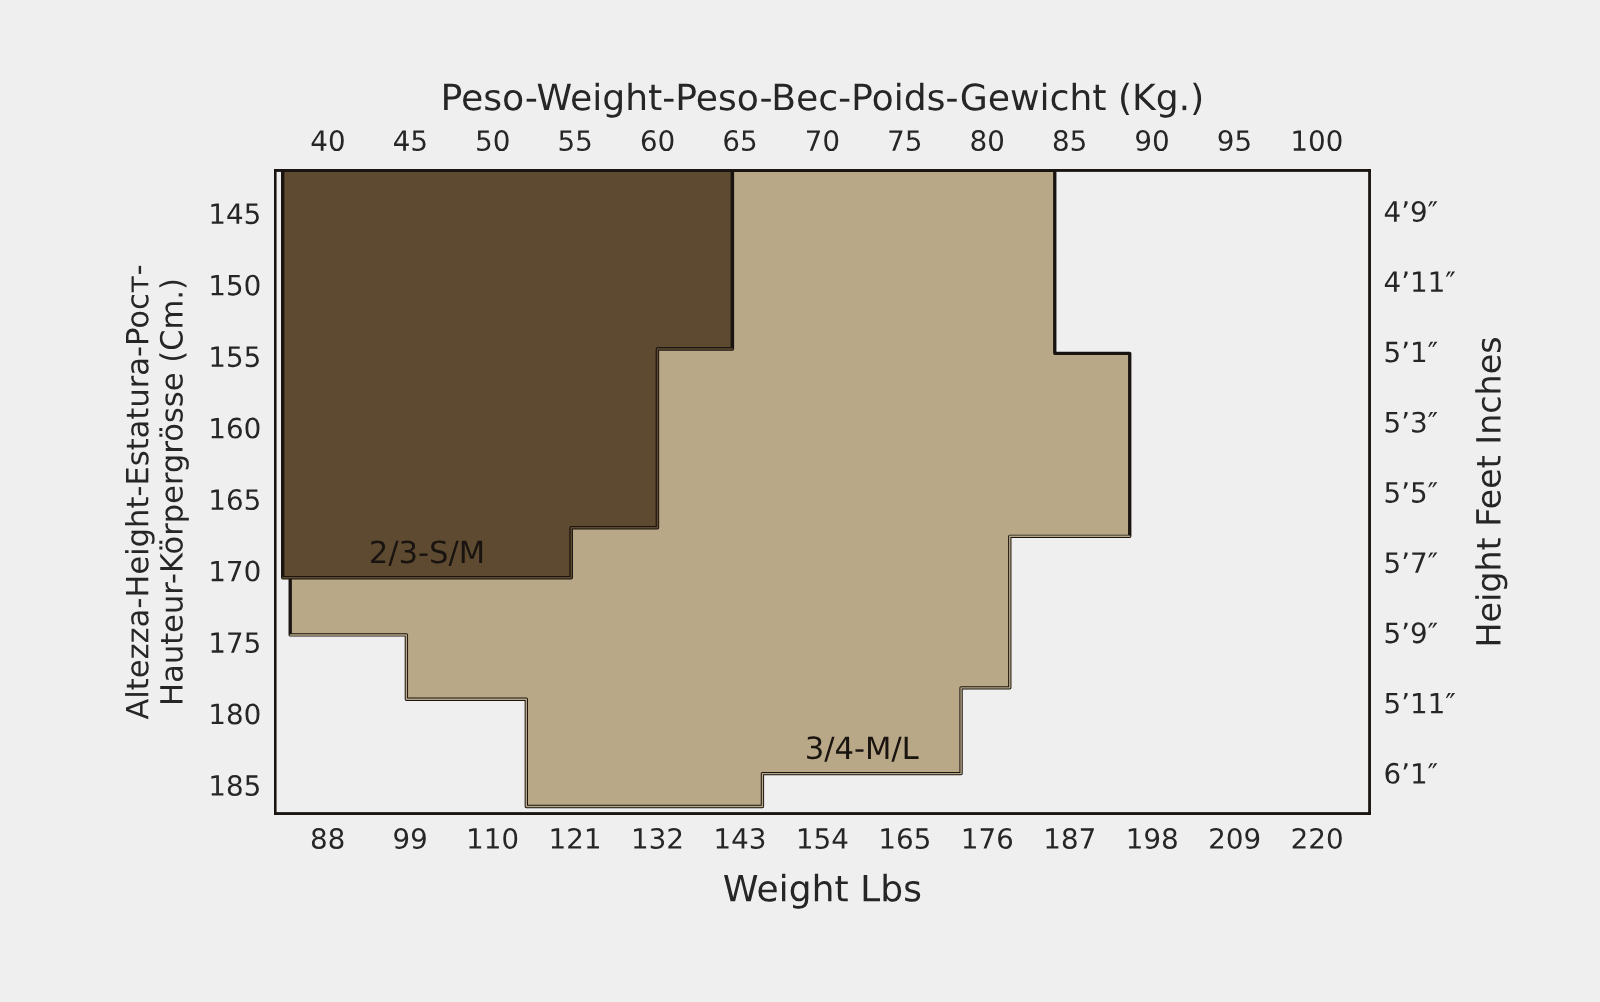 The height and width of the screenshot is (1002, 1600). Describe the element at coordinates (1411, 352) in the screenshot. I see `category-label: 5’1″` at that location.